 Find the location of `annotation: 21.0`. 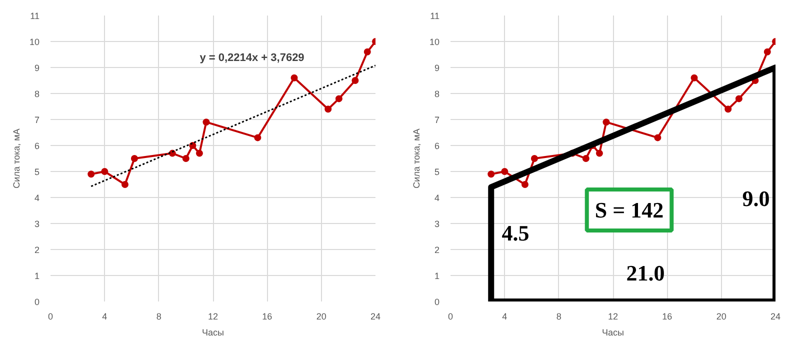

annotation: 21.0 is located at coordinates (645, 273).